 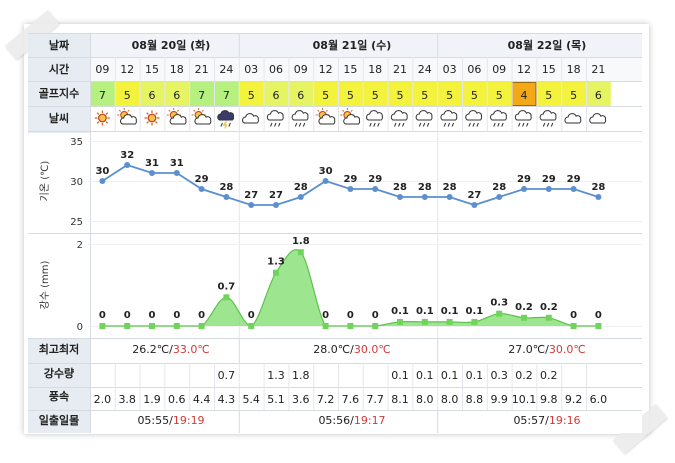 I want to click on rain-data-label: 1.3, so click(x=276, y=262).